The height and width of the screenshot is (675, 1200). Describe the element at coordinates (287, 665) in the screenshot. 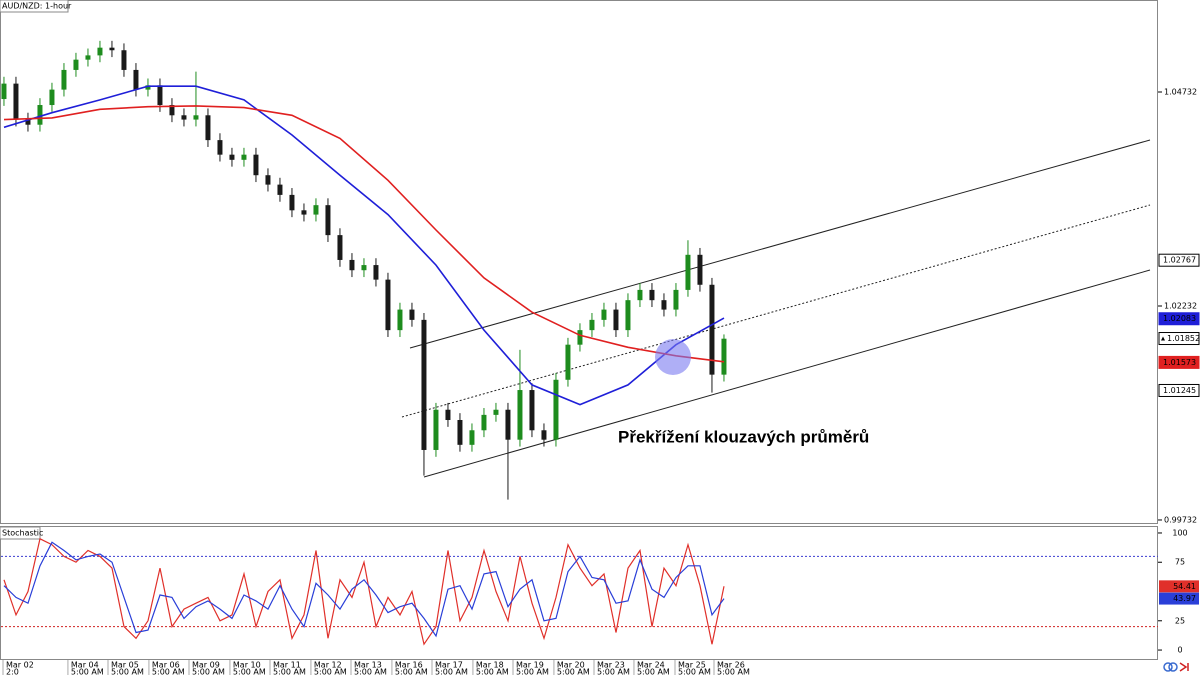

I see `x-tick-label: Mar 11` at that location.